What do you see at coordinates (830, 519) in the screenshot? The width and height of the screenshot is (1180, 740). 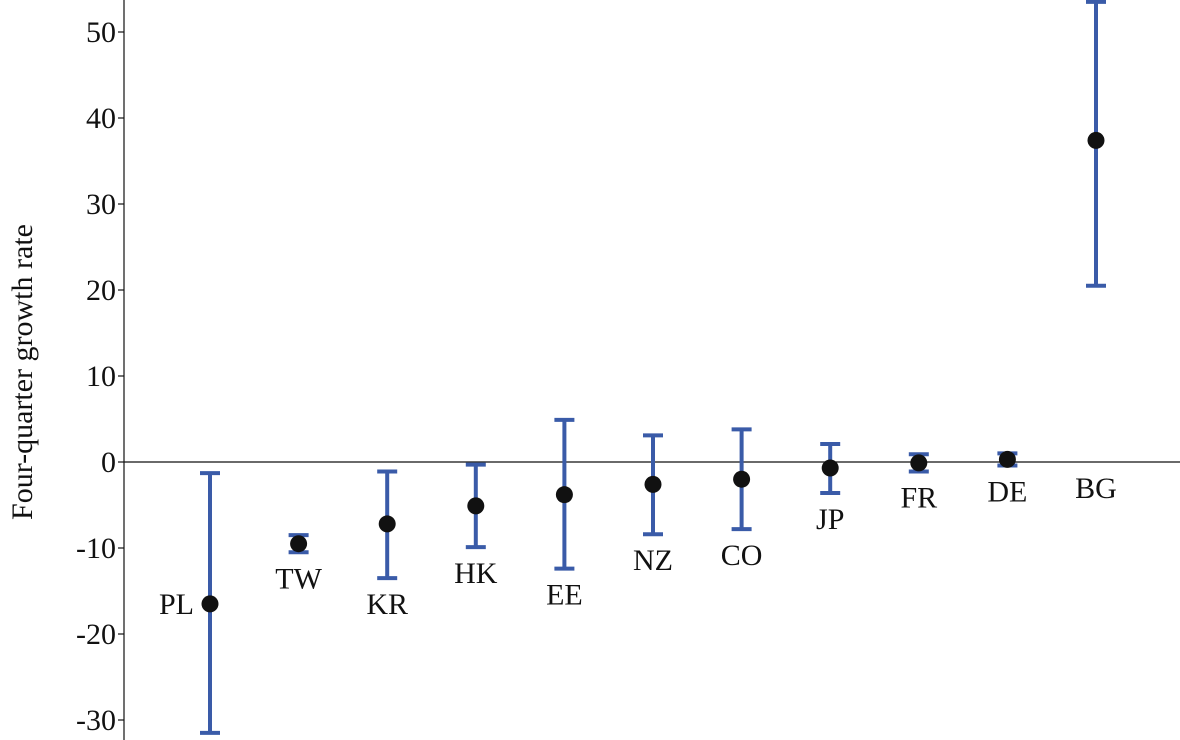 I see `category-label-jp: JP` at bounding box center [830, 519].